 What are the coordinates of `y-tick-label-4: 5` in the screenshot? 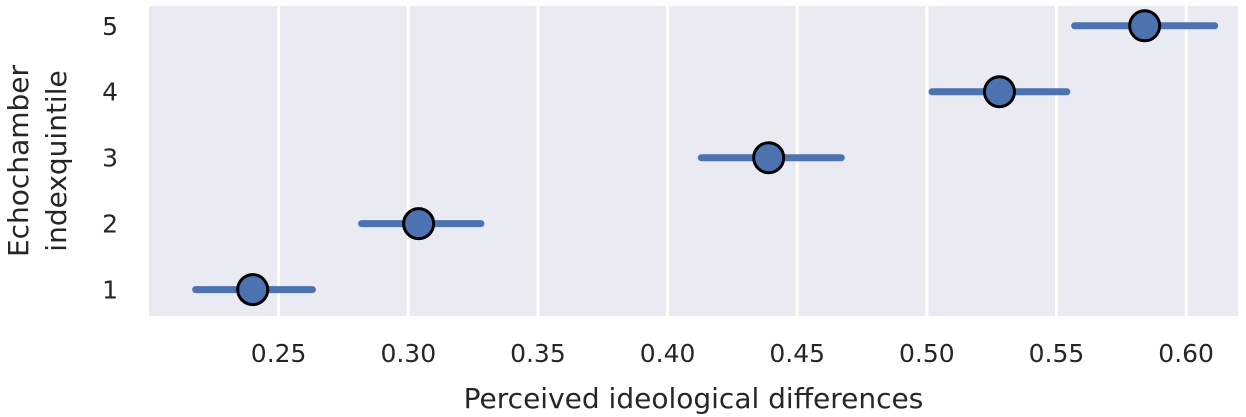 It's located at (110, 26).